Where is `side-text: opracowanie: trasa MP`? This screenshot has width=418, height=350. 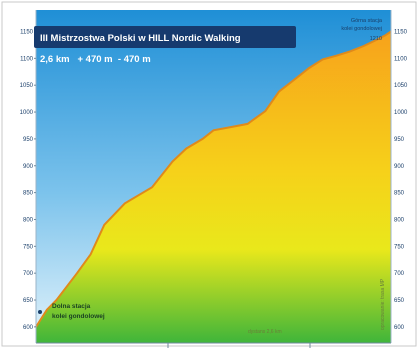 side-text: opracowanie: trasa MP is located at coordinates (383, 304).